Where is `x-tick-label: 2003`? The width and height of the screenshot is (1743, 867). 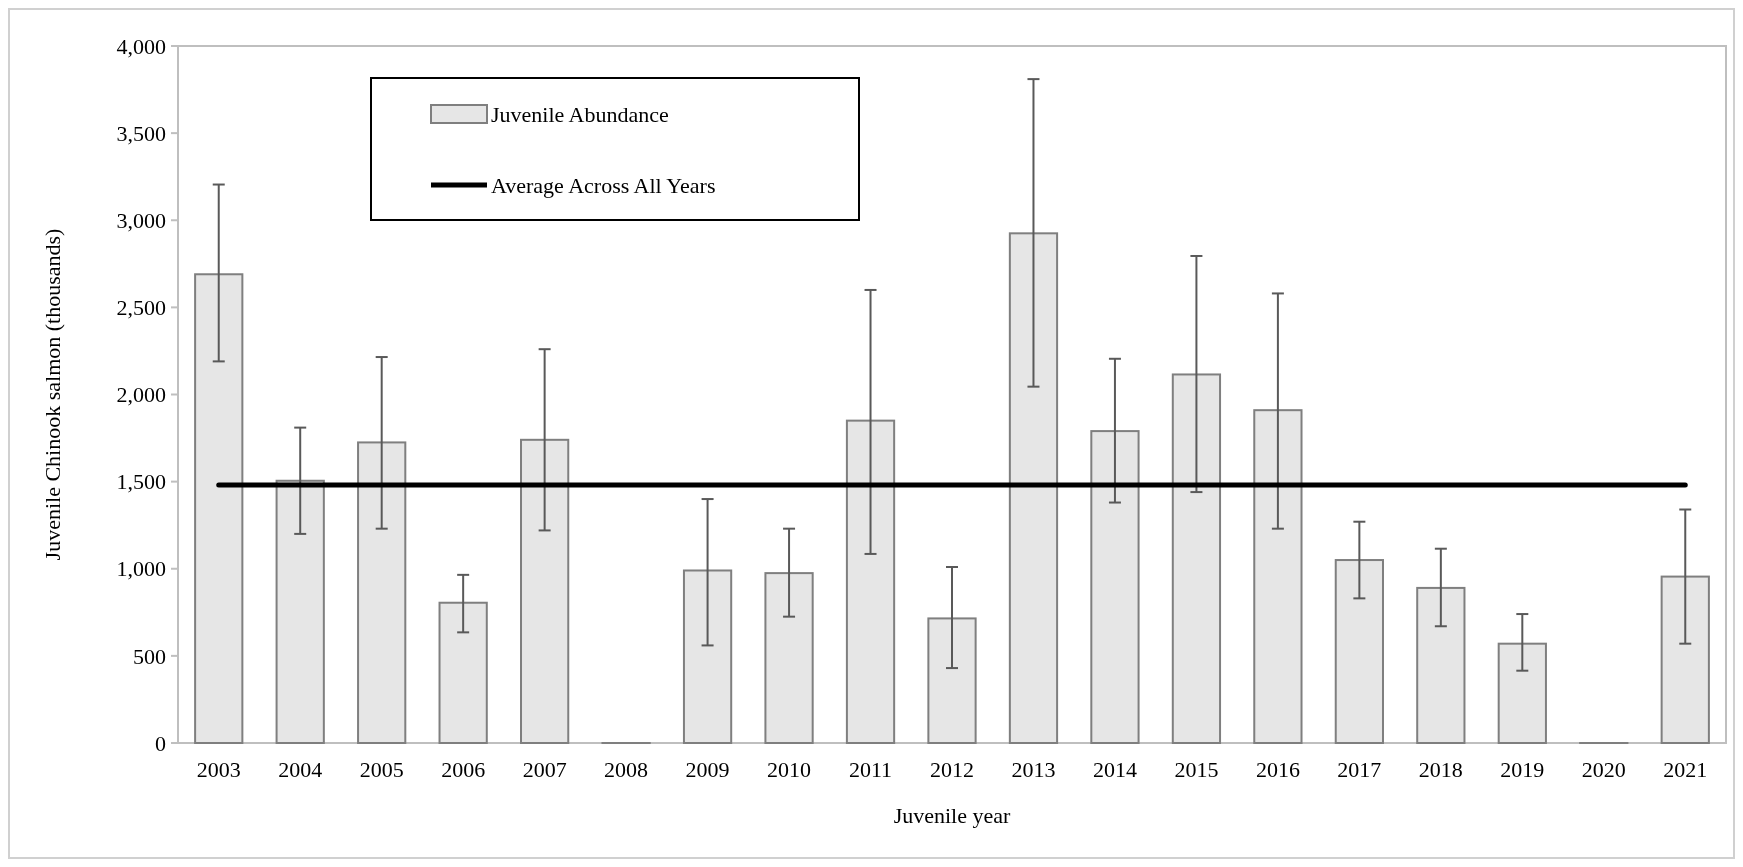 x-tick-label: 2003 is located at coordinates (218, 769).